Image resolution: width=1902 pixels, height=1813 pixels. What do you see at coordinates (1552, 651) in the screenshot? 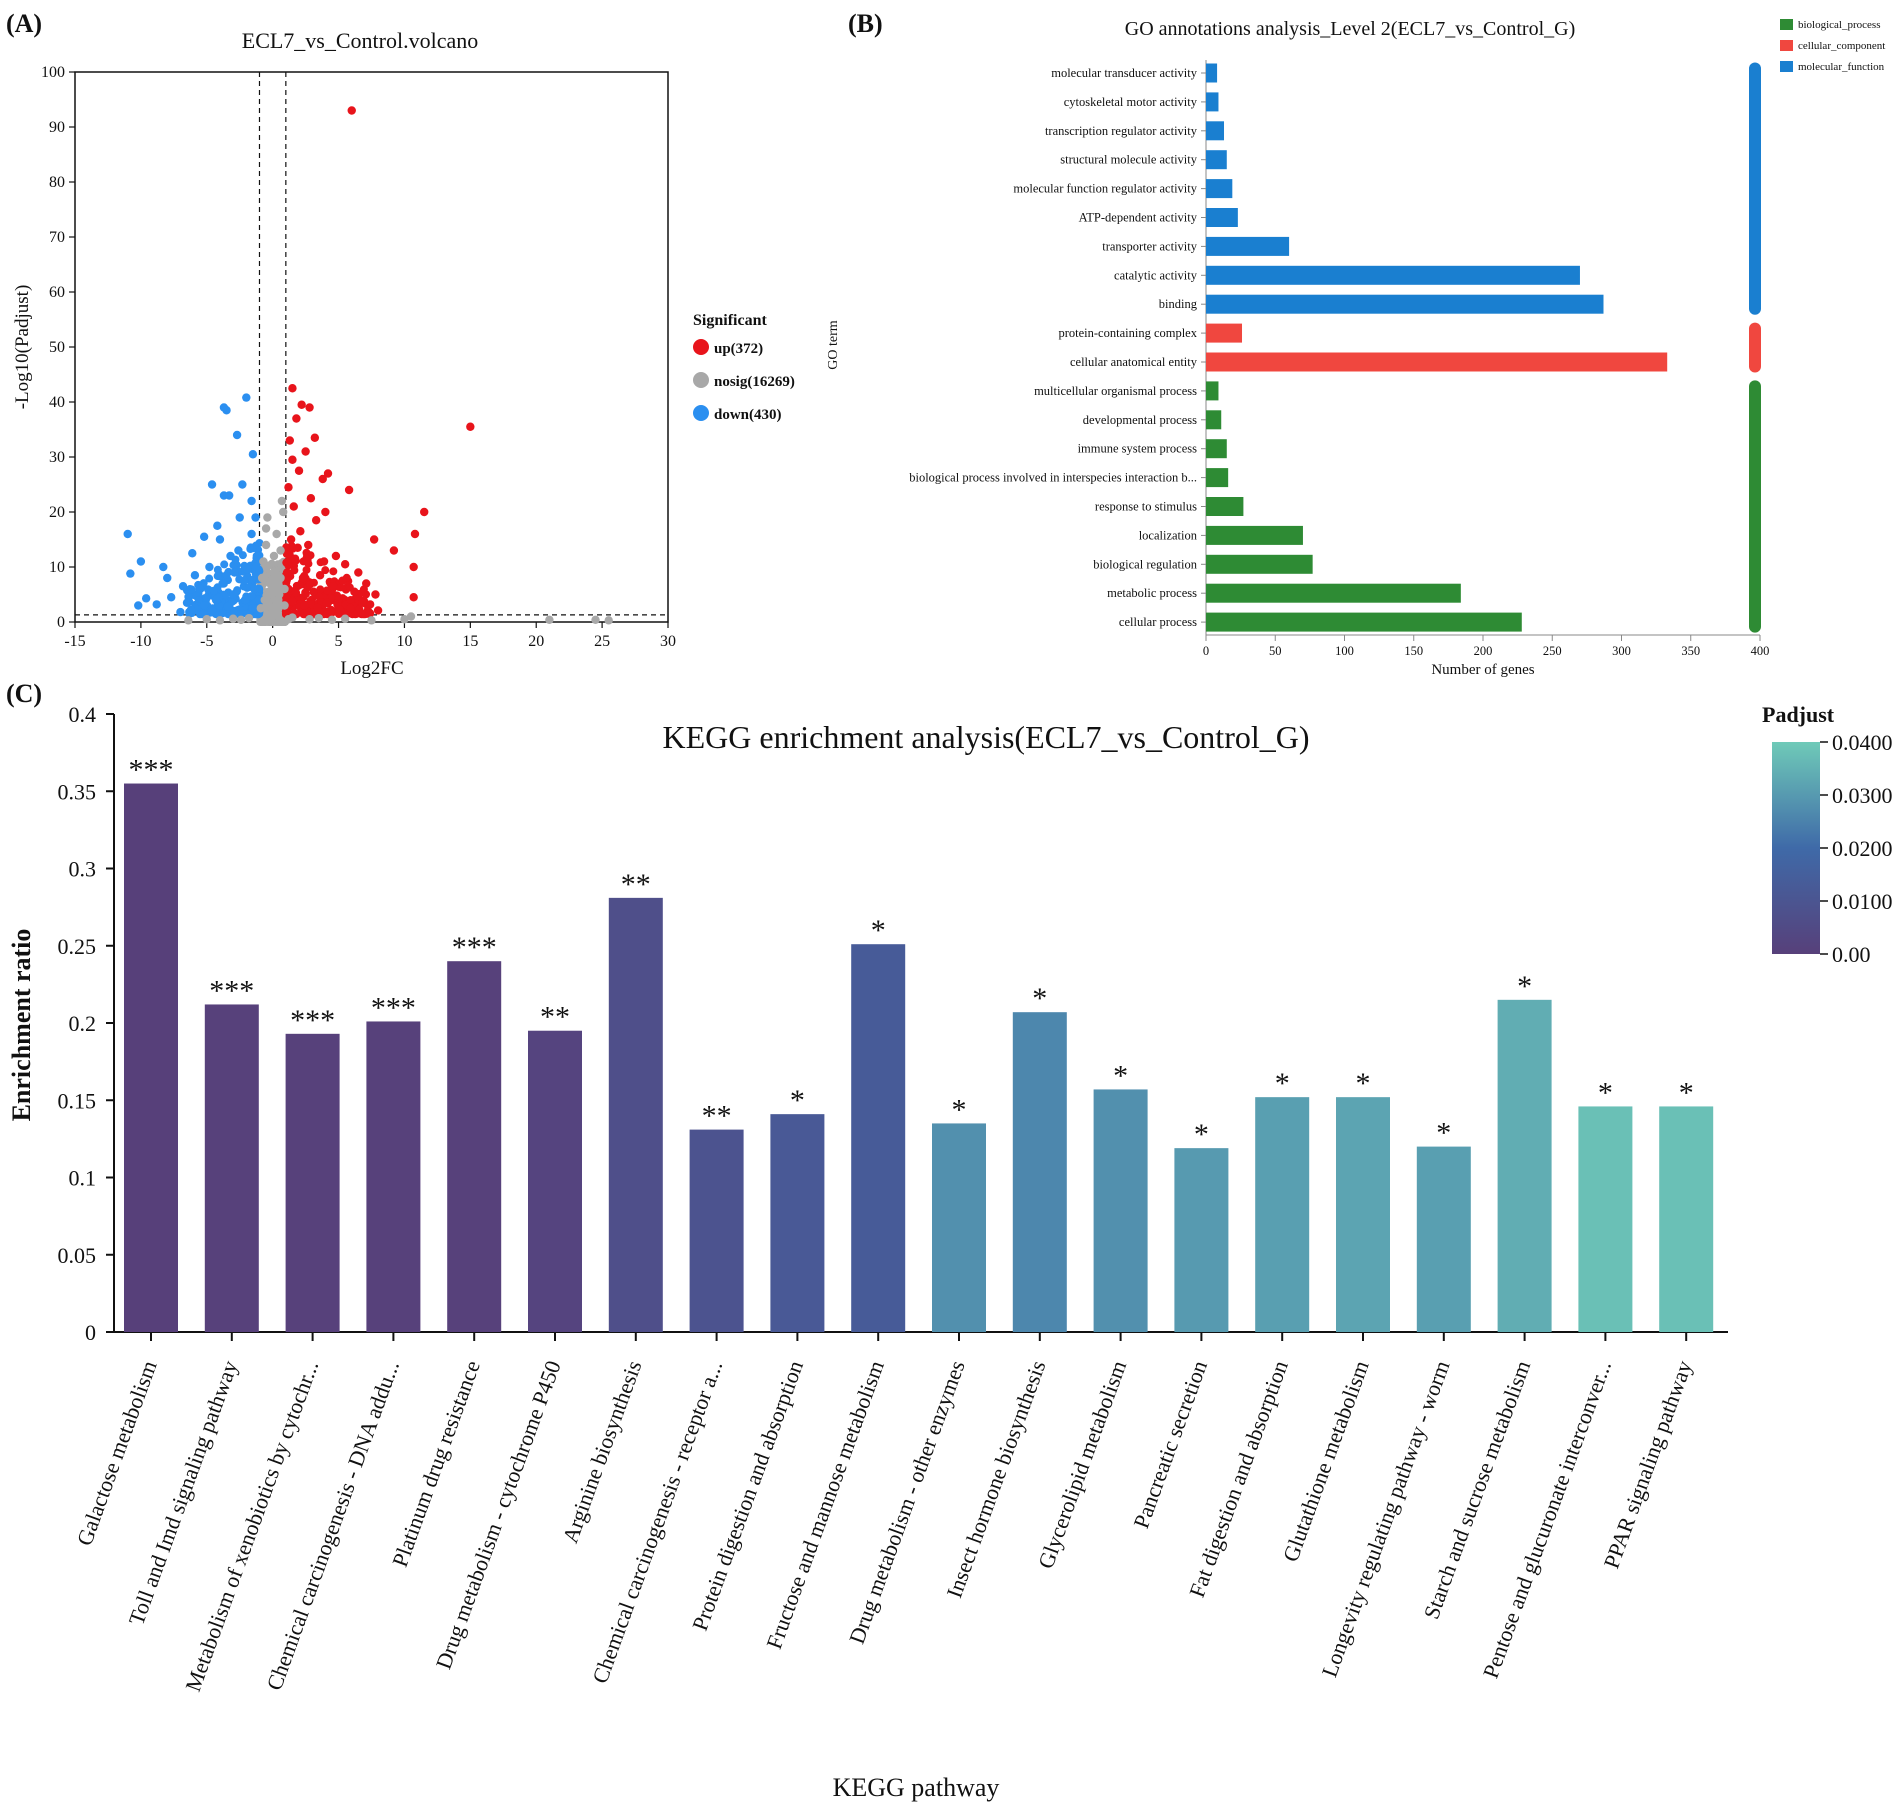
I see `go-x-tick-label: 250` at bounding box center [1552, 651].